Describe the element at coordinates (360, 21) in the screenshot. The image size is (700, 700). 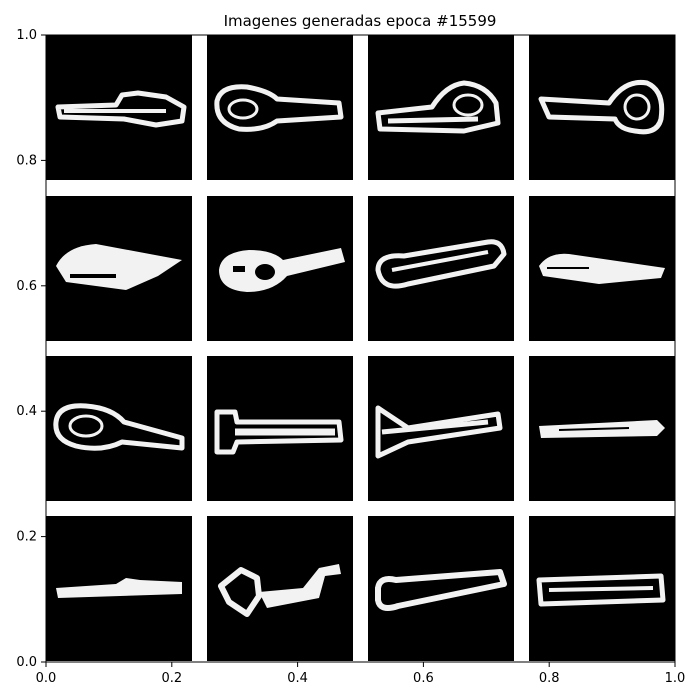
I see `chart-title: Imagenes generadas epoca #15599` at that location.